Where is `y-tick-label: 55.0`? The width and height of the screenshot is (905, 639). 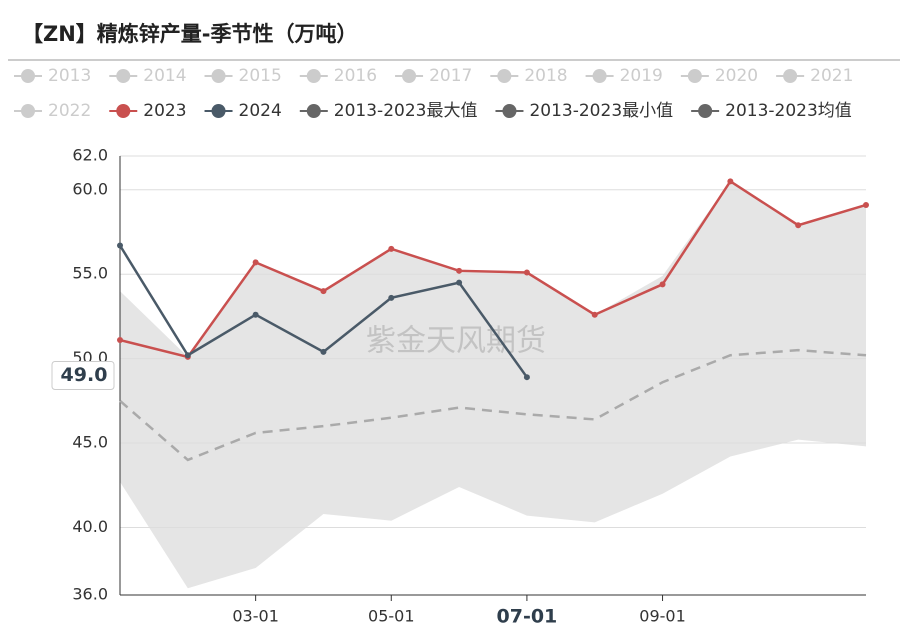 y-tick-label: 55.0 is located at coordinates (90, 273).